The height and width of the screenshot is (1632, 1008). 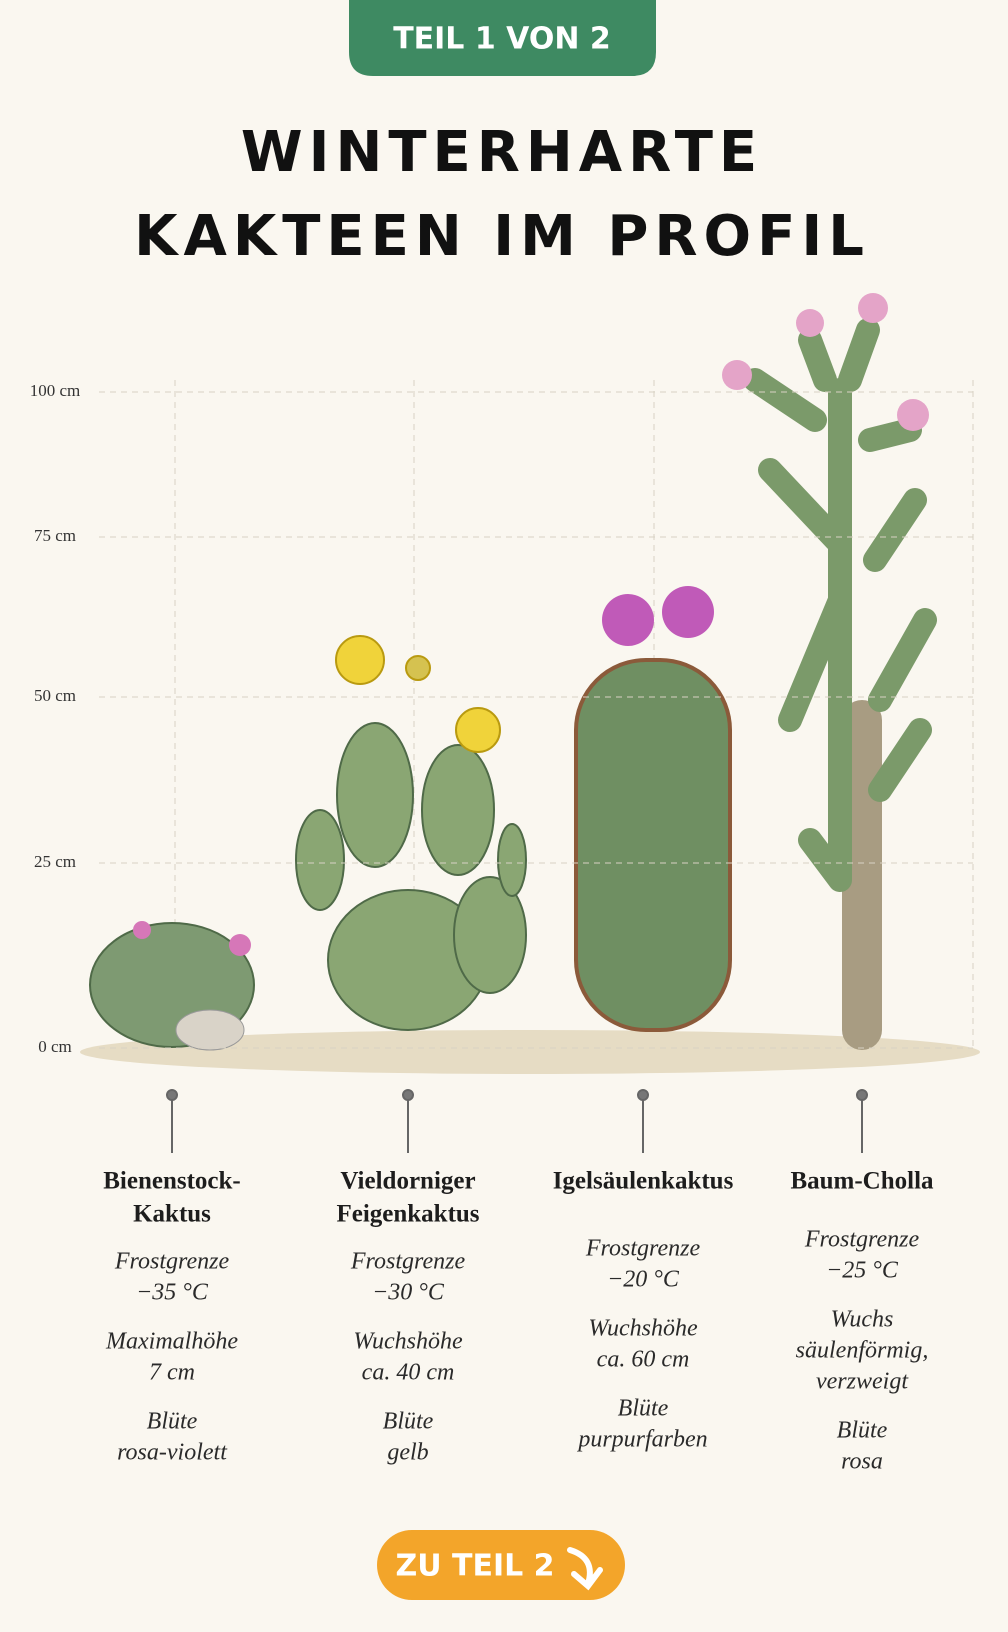 What do you see at coordinates (55, 1046) in the screenshot?
I see `tick-label: 0 cm` at bounding box center [55, 1046].